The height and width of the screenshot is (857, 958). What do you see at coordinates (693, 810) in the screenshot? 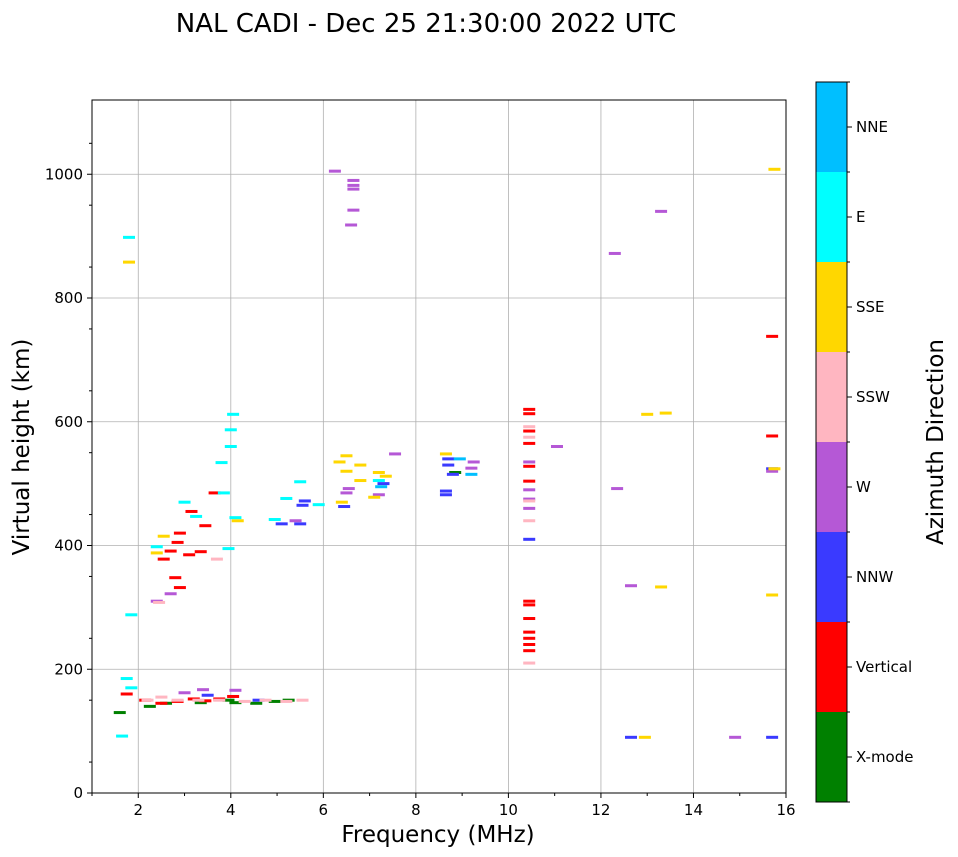
I see `x-tick-label: 14` at bounding box center [693, 810].